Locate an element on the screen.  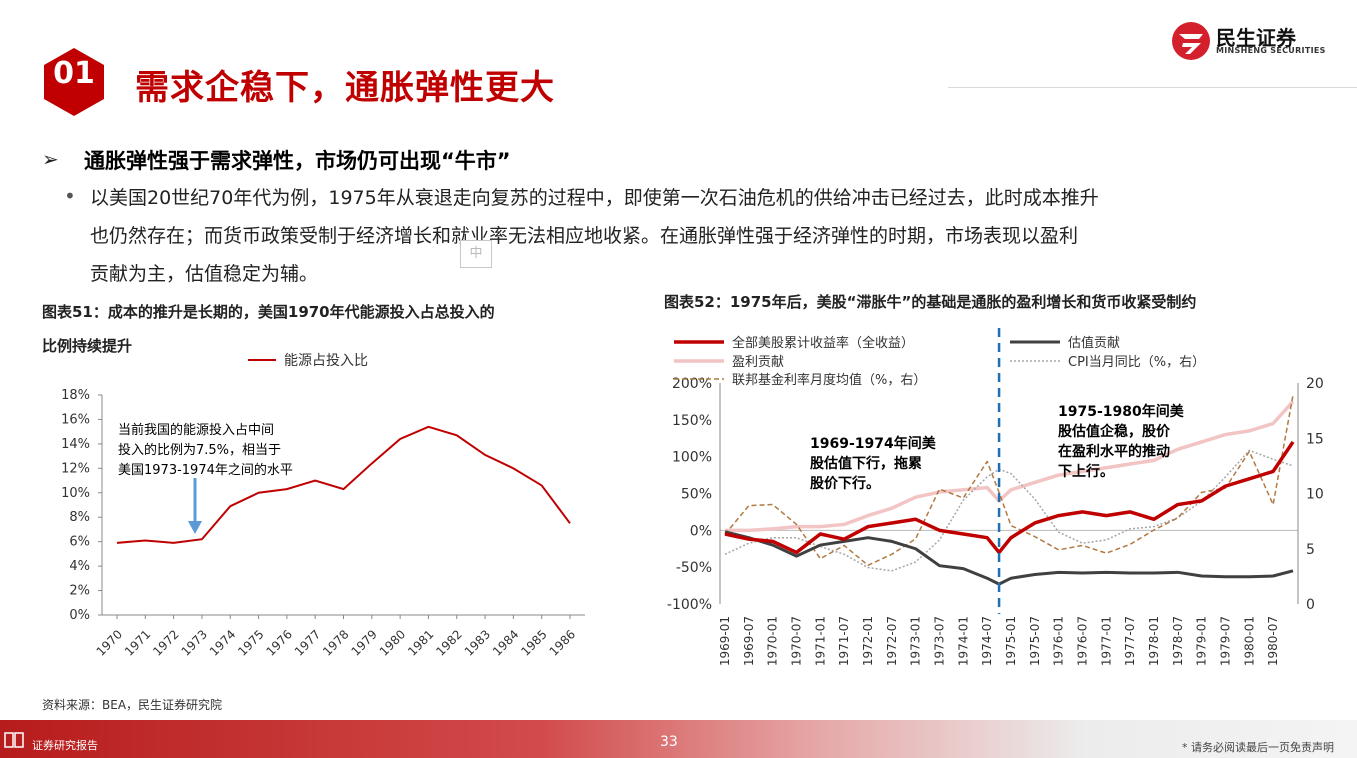
chart2-x-tick-label: 1974-01 is located at coordinates (963, 641).